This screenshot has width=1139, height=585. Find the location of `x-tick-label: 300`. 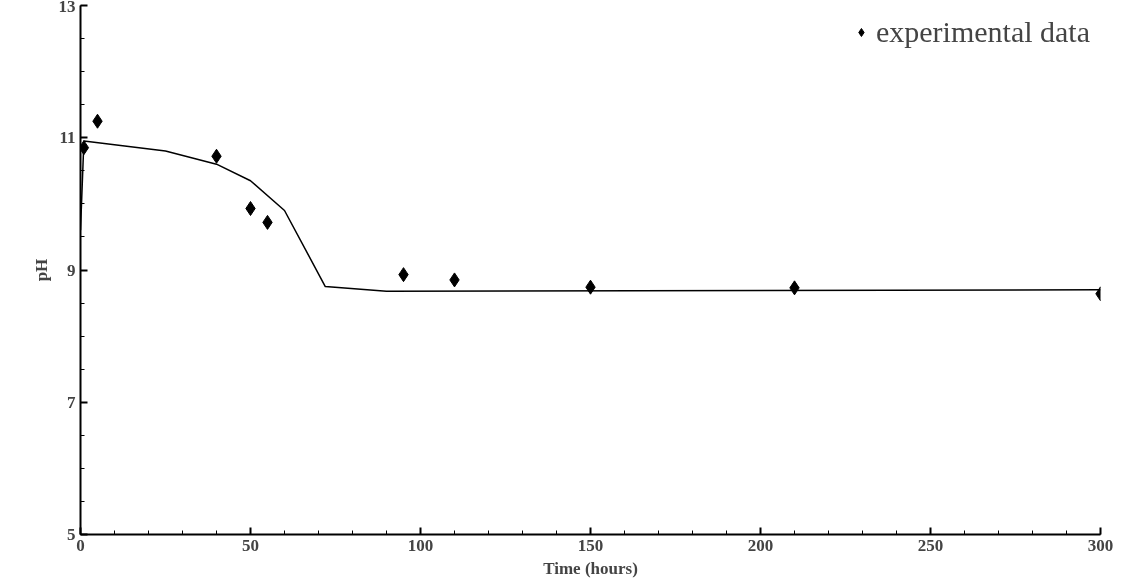

x-tick-label: 300 is located at coordinates (1100, 545).